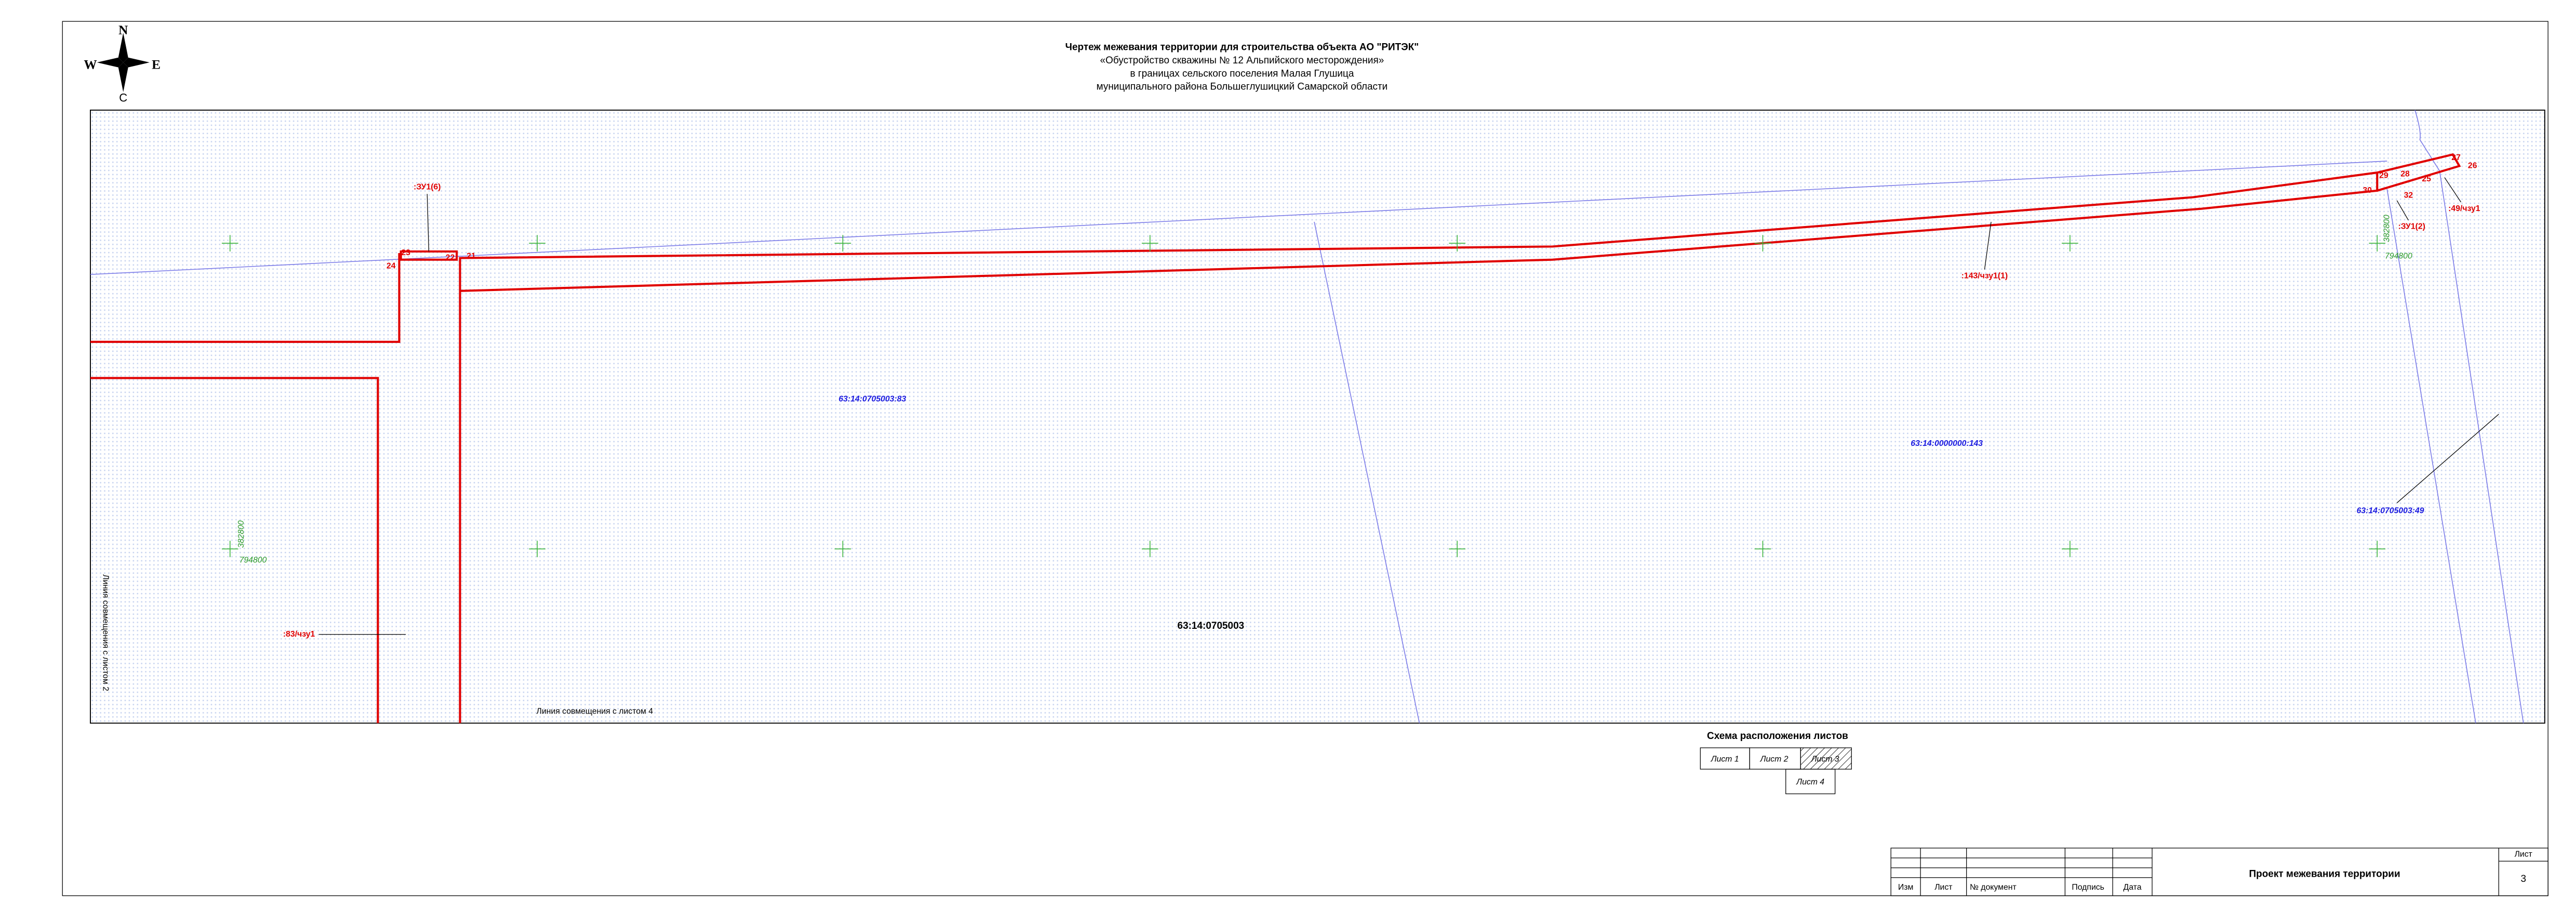  I want to click on point-label: 25, so click(2426, 179).